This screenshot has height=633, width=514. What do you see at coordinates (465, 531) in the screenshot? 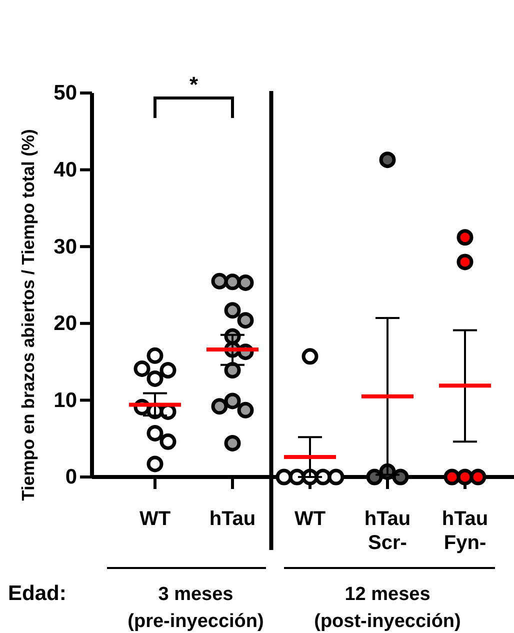
I see `x-tick-label: hTau Fyn-` at bounding box center [465, 531].